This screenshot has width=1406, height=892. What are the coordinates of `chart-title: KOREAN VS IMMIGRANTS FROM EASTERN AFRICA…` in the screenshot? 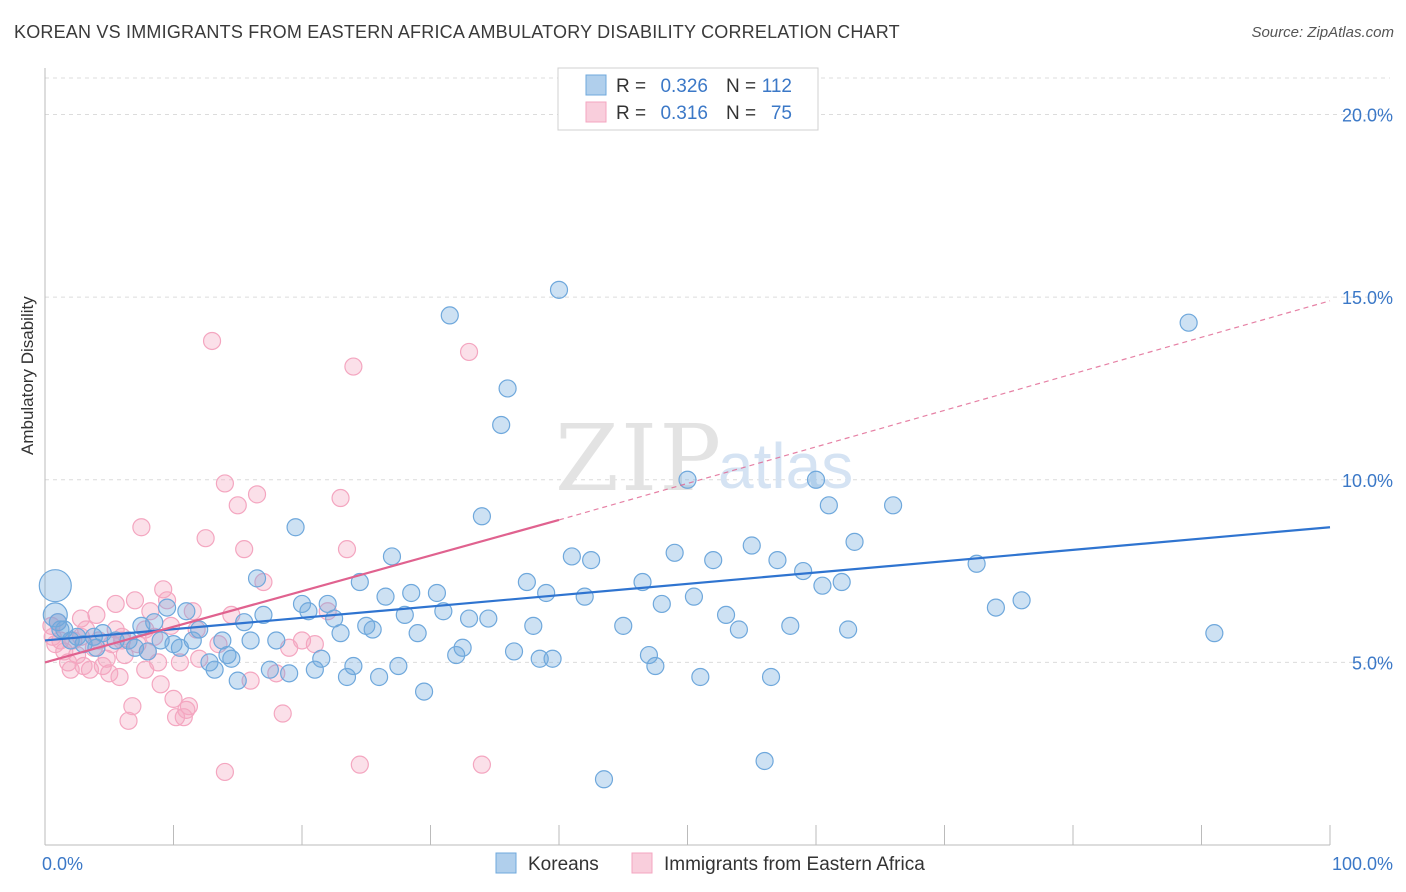 It's located at (457, 32).